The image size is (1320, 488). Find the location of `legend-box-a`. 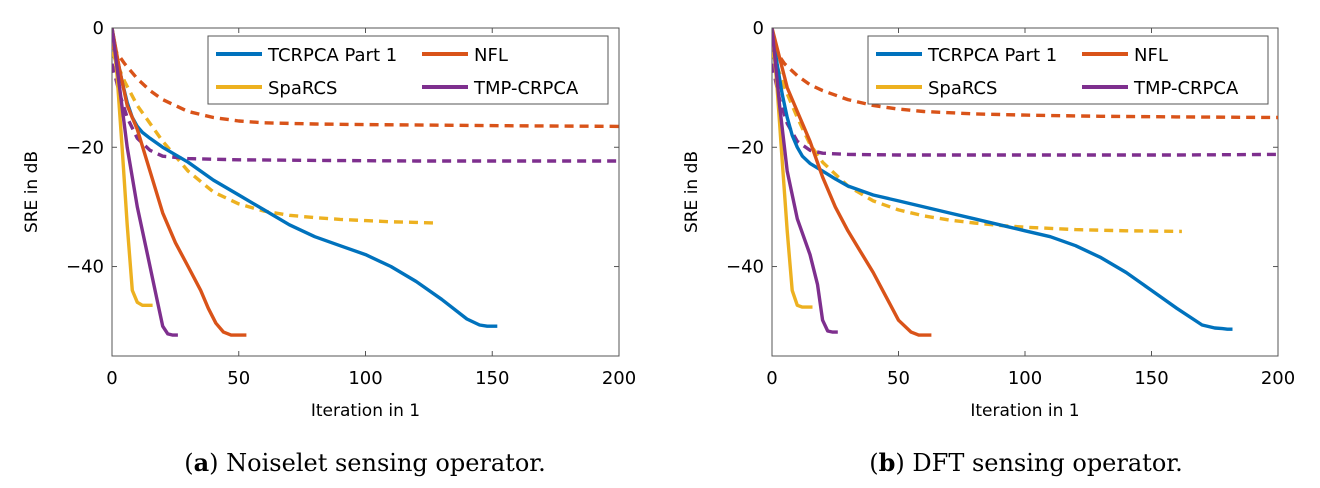

legend-box-a is located at coordinates (408, 70).